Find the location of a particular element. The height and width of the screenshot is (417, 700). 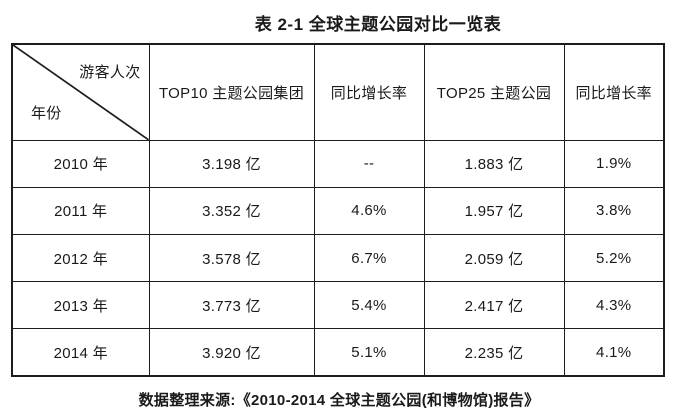

top25-value-cell: 2.417 亿 is located at coordinates (494, 305).